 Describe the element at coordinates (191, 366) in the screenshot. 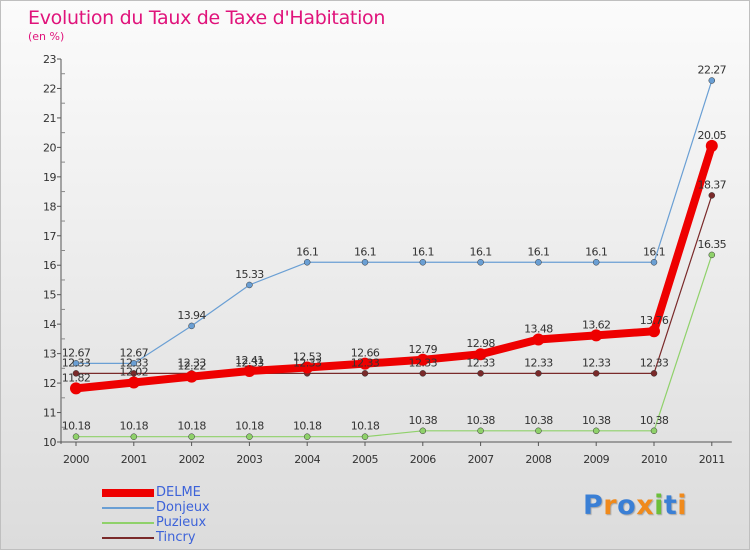

I see `data-label-delme: 12.22` at that location.